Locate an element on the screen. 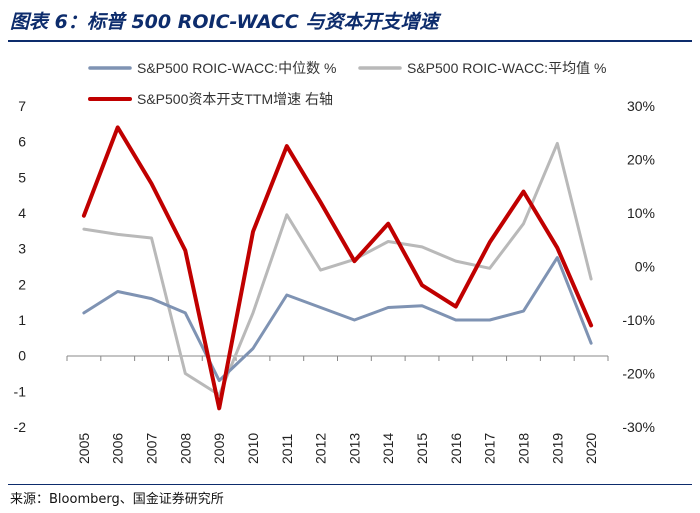  x-tick-label: 2015 is located at coordinates (422, 448).